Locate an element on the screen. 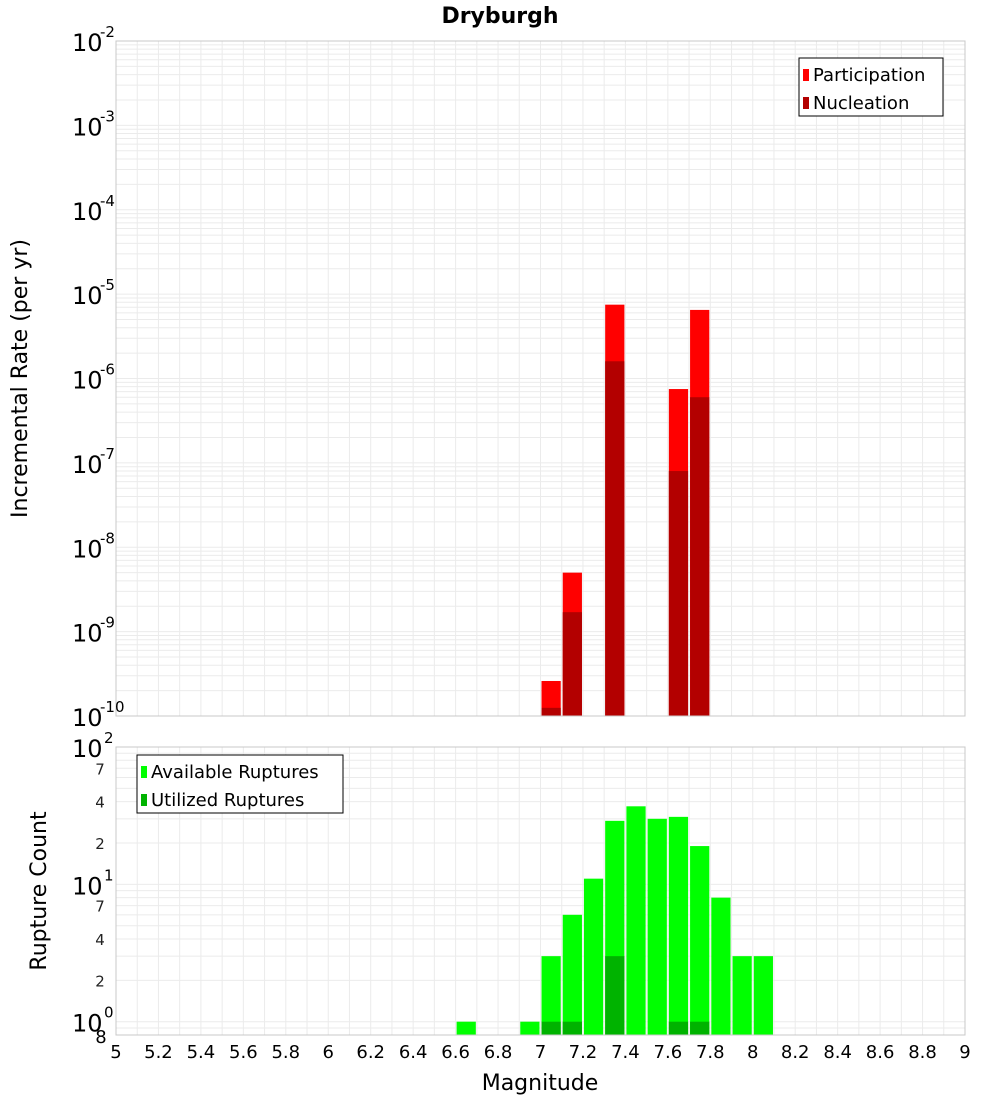  legend: Available Ruptures Utilized Ruptures is located at coordinates (240, 784).